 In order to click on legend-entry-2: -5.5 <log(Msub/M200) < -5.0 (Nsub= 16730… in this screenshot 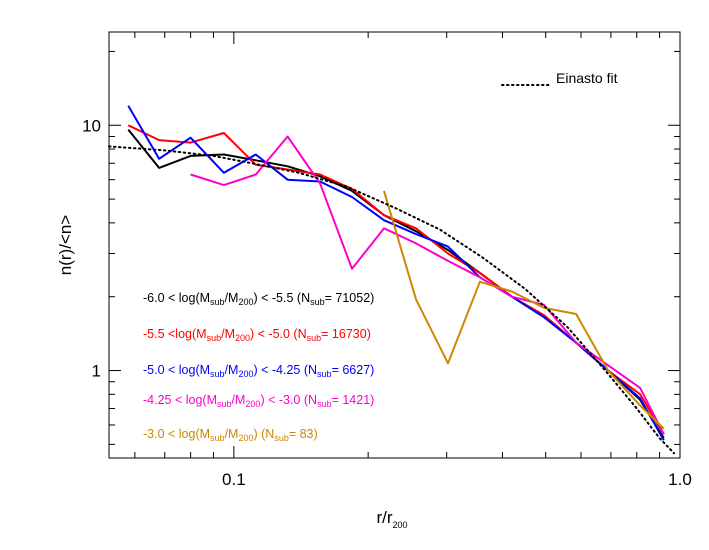, I will do `click(257, 335)`.